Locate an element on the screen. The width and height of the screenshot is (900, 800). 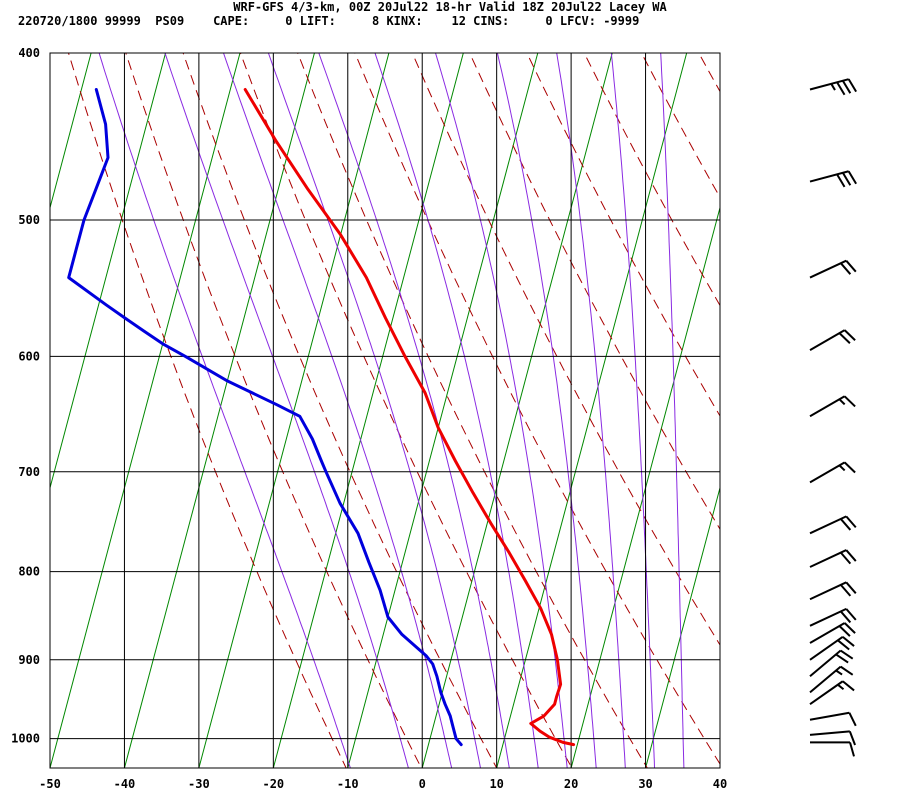
y-tick-label: 700 is located at coordinates (29, 472).